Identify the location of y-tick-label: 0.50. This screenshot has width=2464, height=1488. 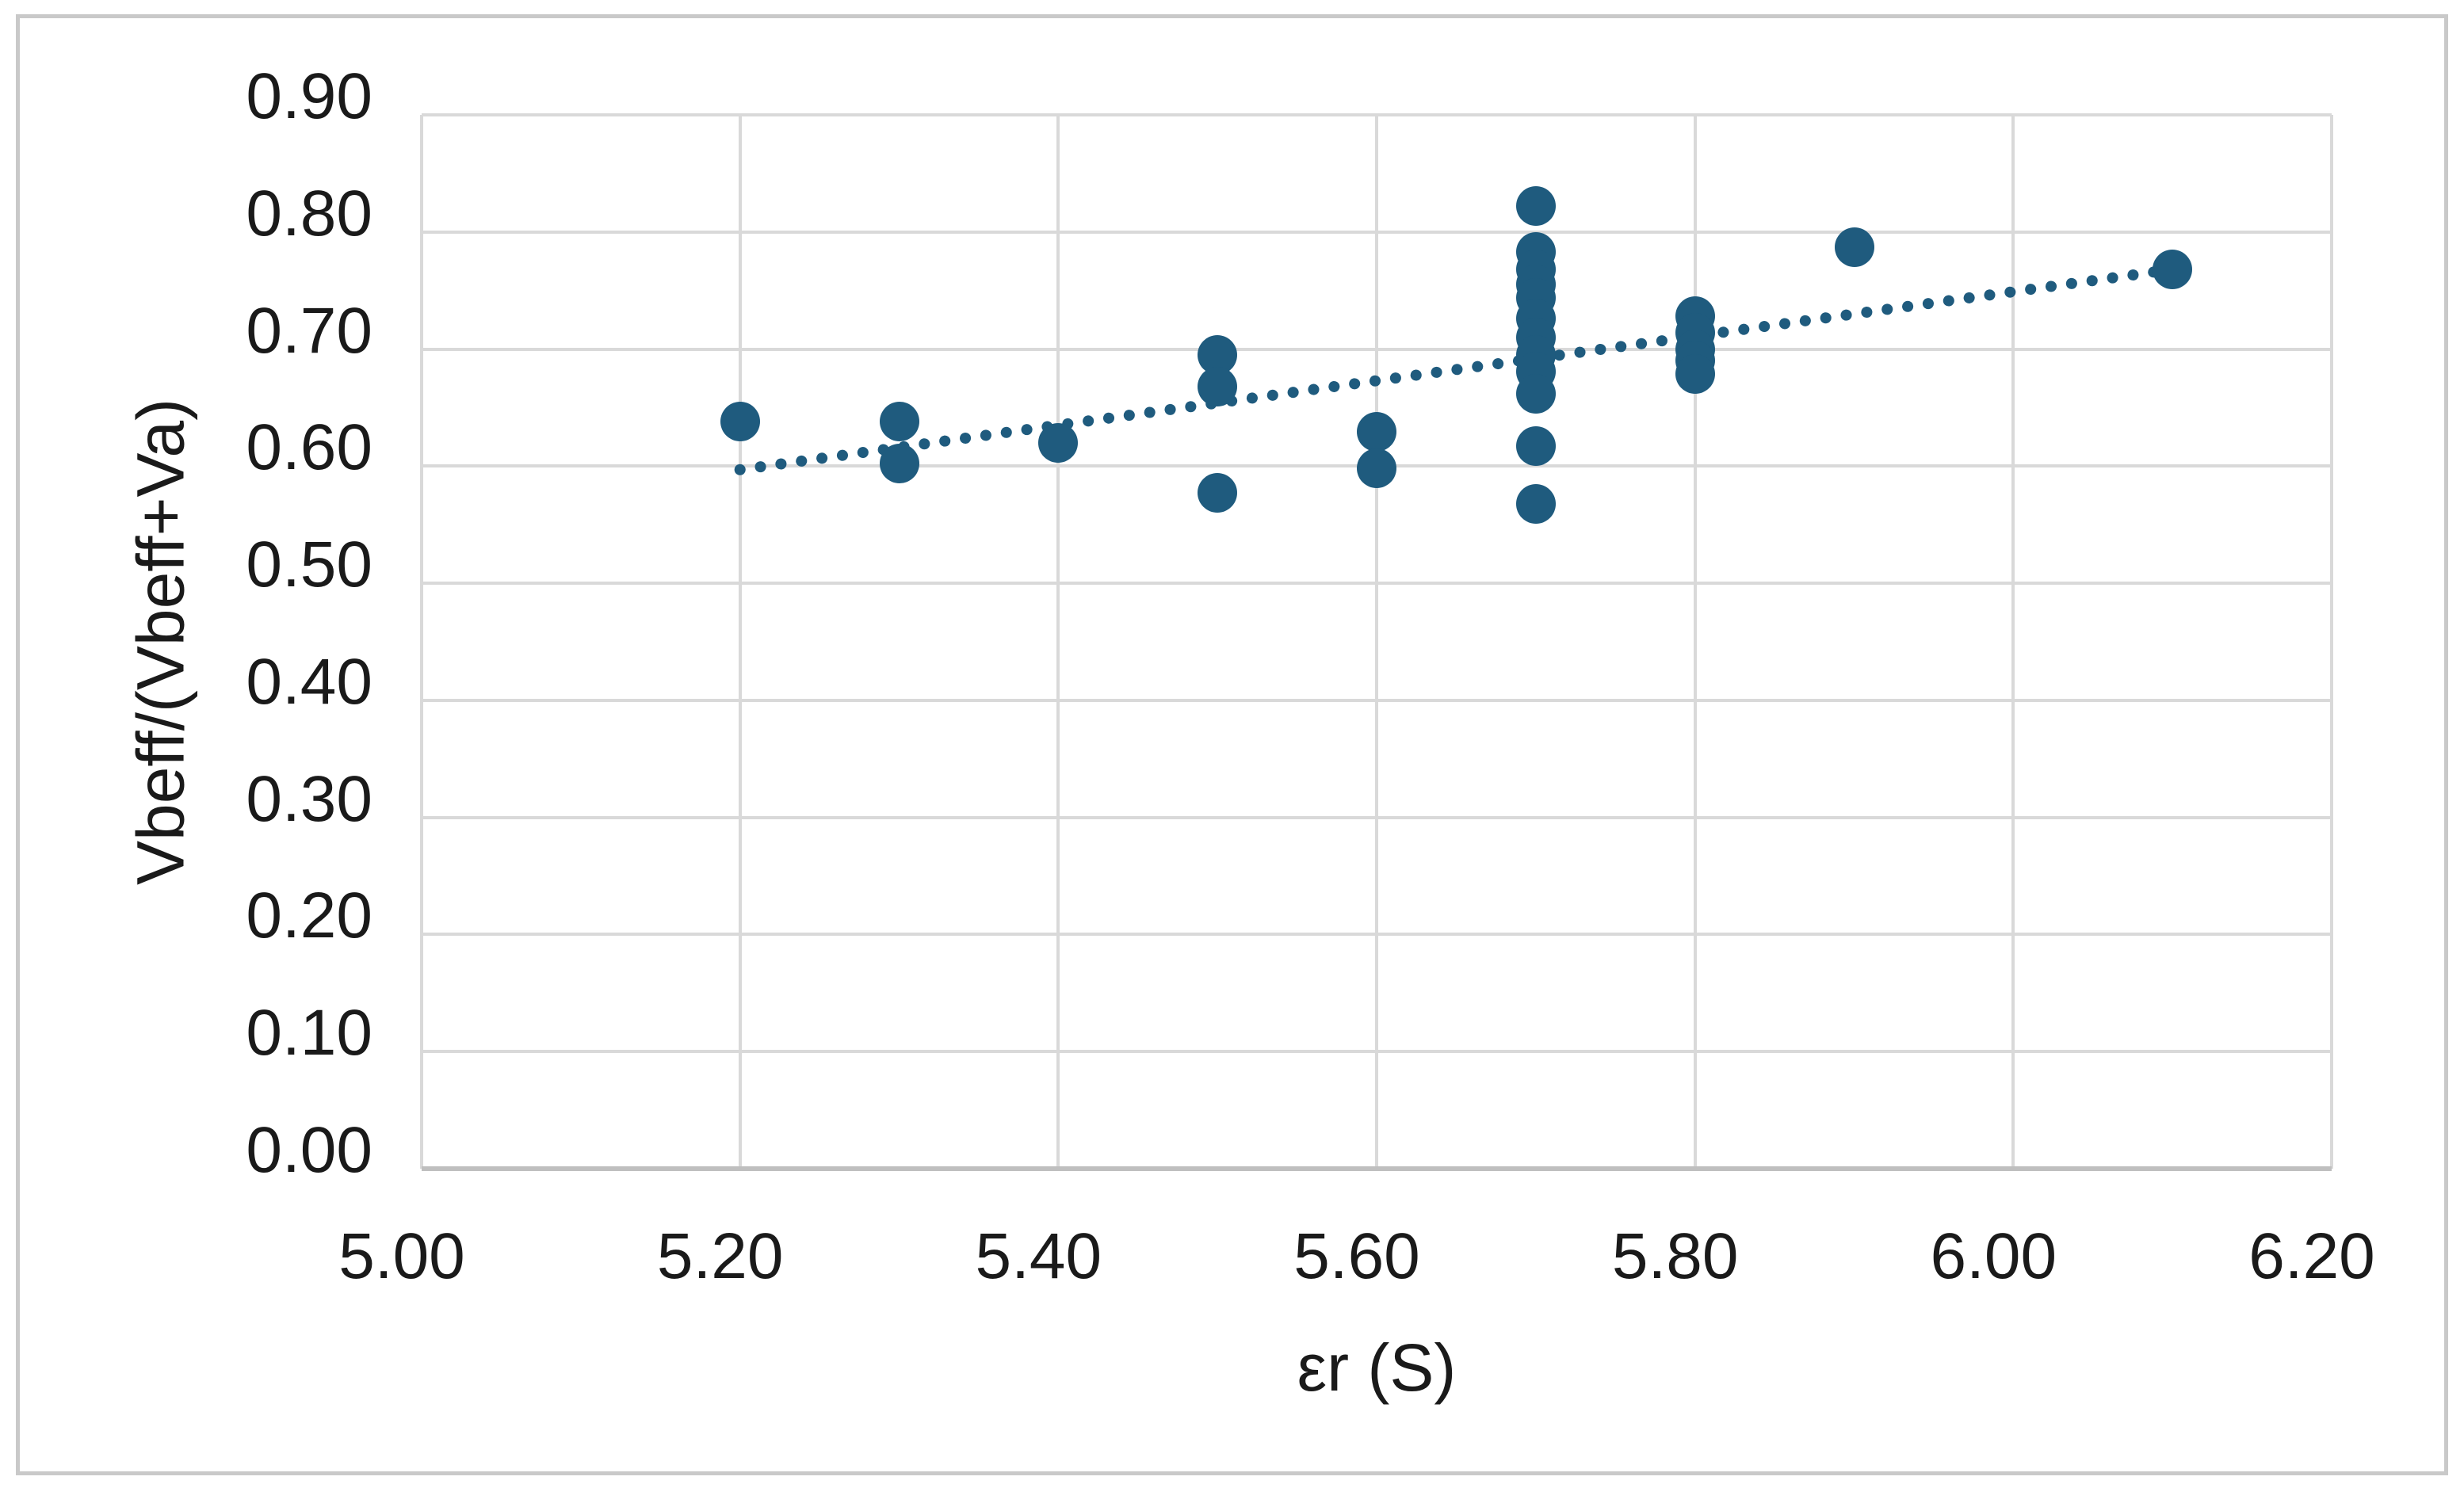
(309, 564).